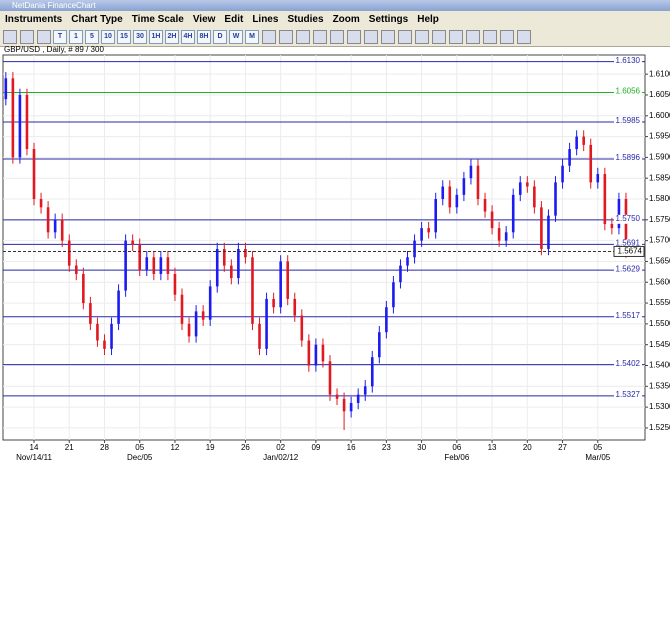 The image size is (670, 621). Describe the element at coordinates (60, 37) in the screenshot. I see `timescale-button: T` at that location.